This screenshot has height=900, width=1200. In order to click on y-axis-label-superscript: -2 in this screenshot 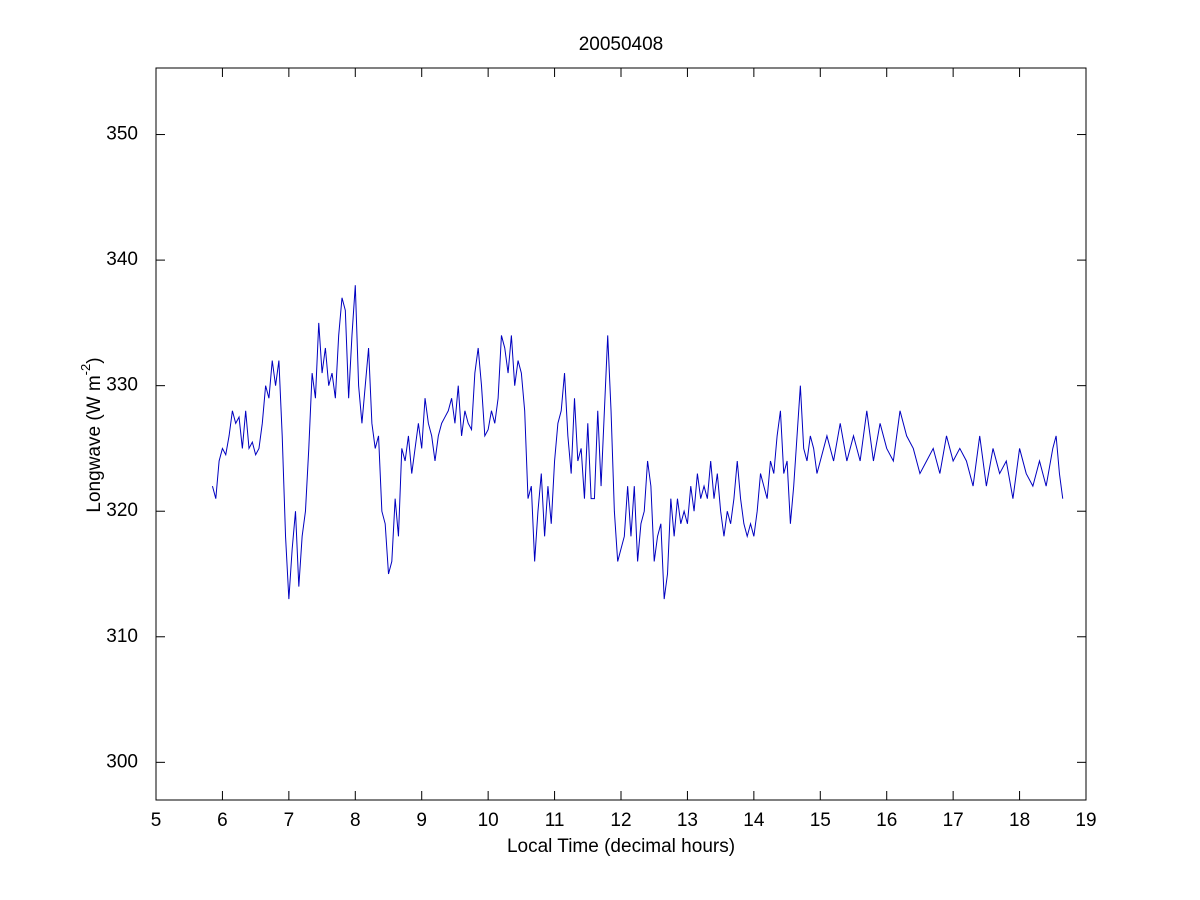, I will do `click(85, 370)`.